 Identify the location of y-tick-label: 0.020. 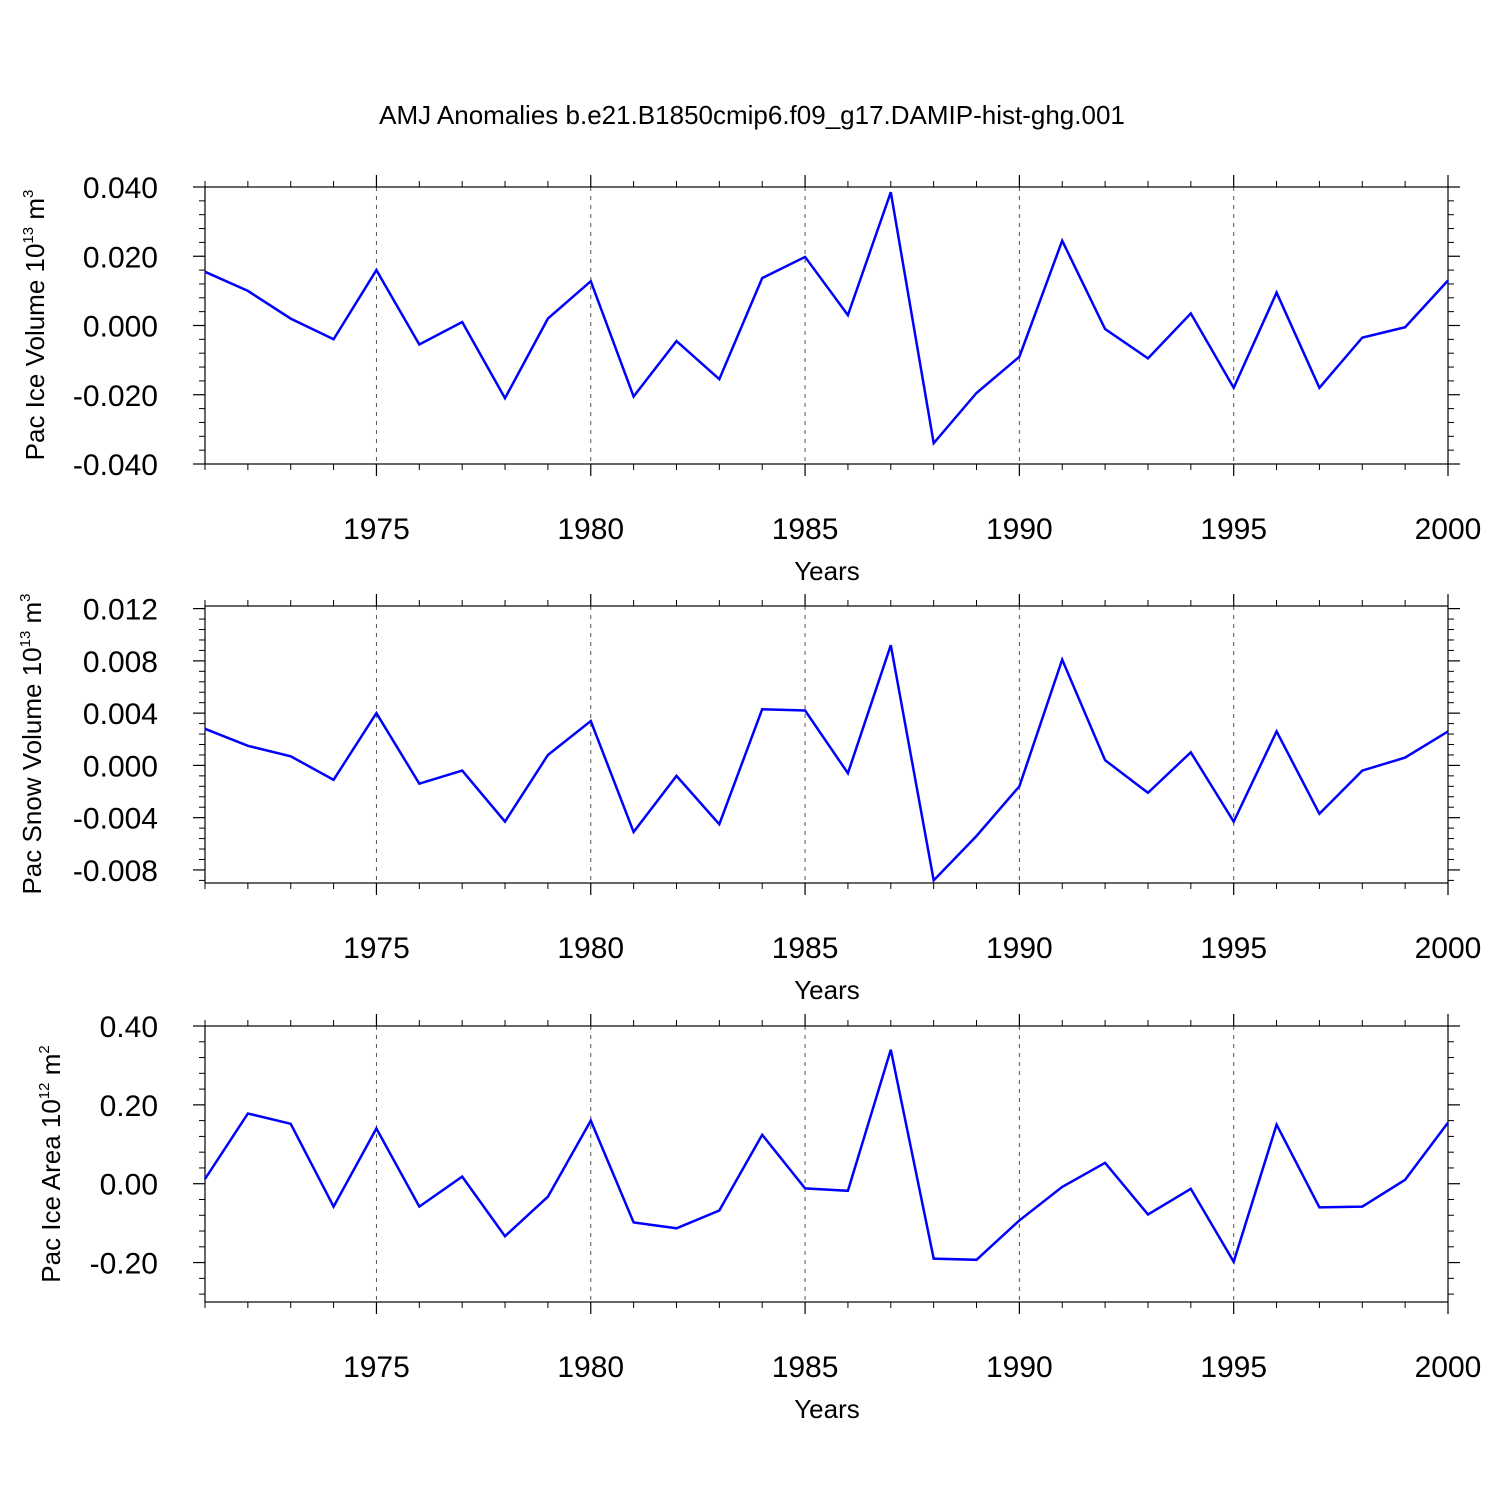
(120, 257).